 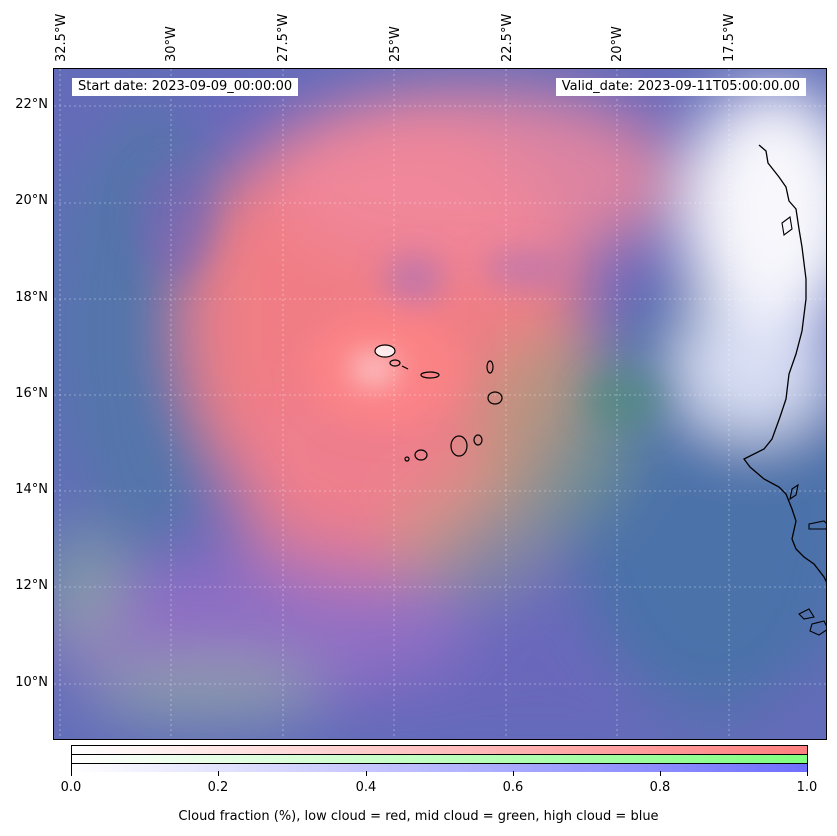 What do you see at coordinates (729, 37) in the screenshot?
I see `lon-label: 17.5°W` at bounding box center [729, 37].